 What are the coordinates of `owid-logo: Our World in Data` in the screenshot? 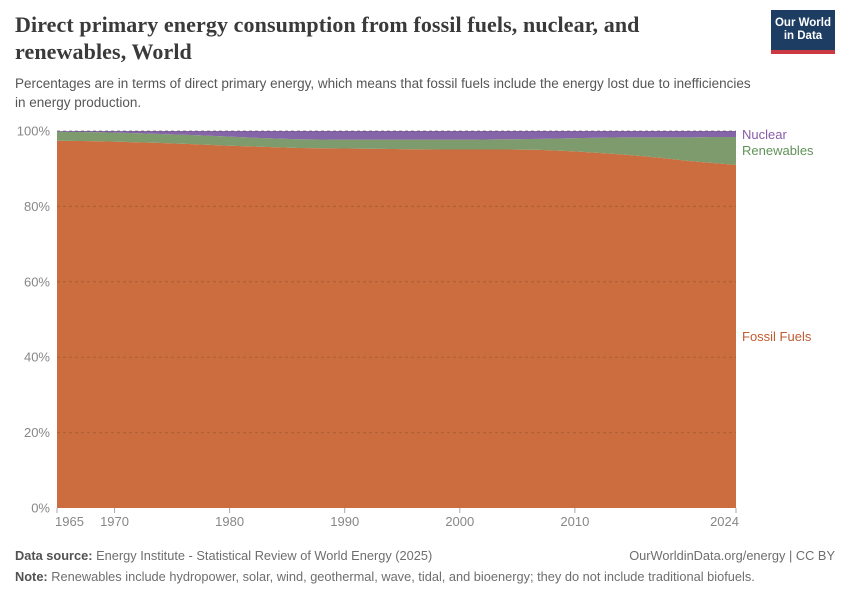 It's located at (803, 32).